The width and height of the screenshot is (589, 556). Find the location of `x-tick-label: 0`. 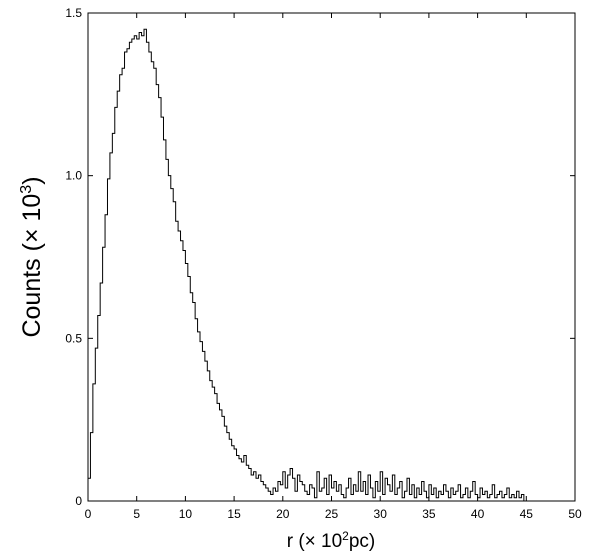

x-tick-label: 0 is located at coordinates (88, 514).